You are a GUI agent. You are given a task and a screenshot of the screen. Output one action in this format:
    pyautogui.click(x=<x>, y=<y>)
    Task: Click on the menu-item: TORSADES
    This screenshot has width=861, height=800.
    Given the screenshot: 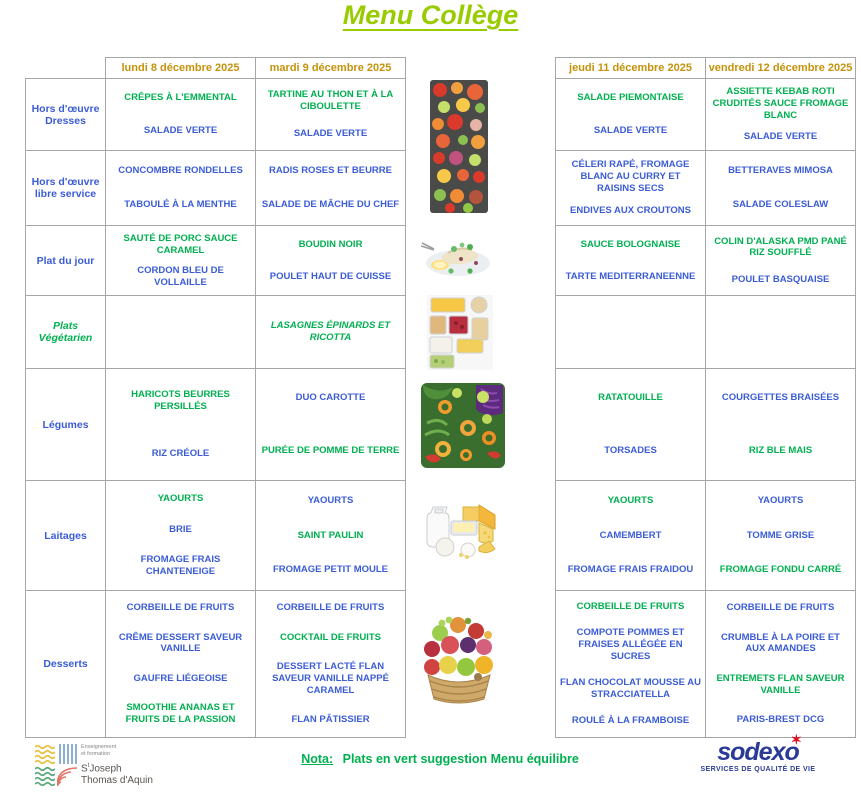 What is the action you would take?
    pyautogui.click(x=630, y=451)
    